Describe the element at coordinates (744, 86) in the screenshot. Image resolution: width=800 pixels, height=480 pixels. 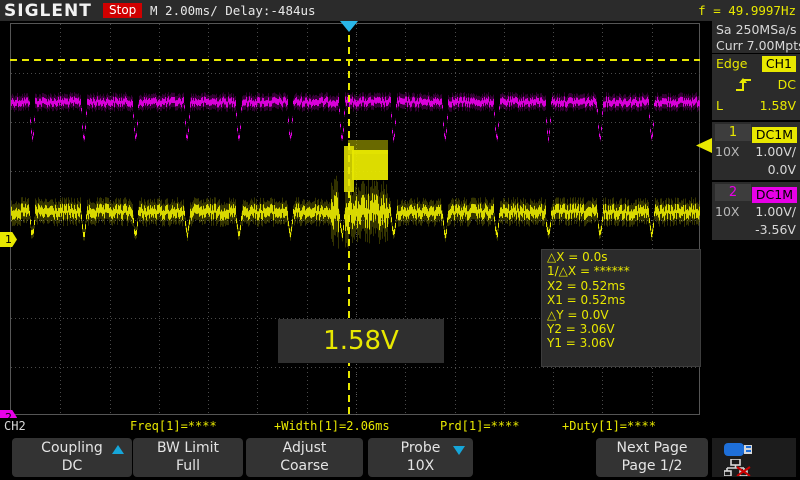
I see `rising-edge-icon` at that location.